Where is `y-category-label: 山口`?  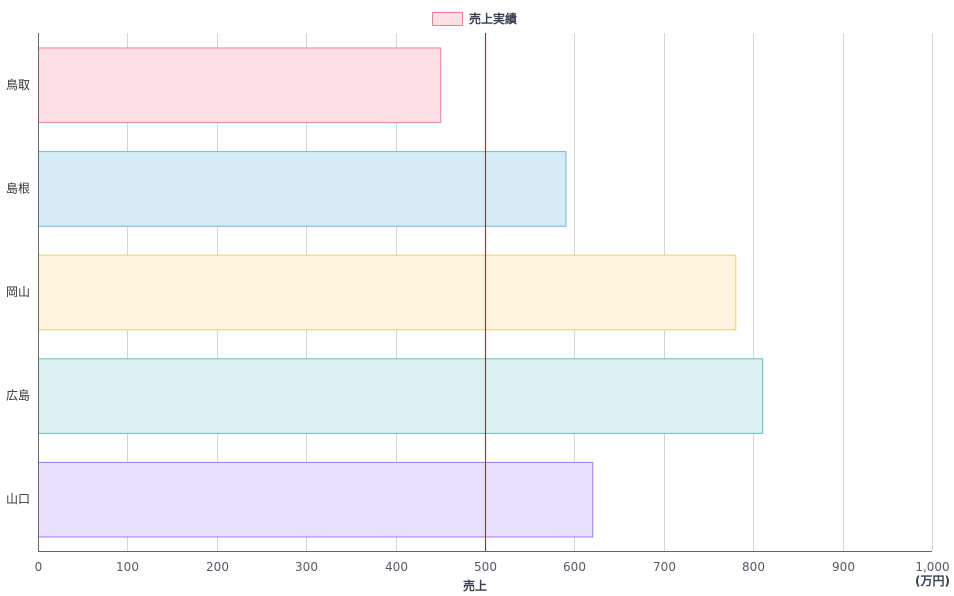 y-category-label: 山口 is located at coordinates (18, 499).